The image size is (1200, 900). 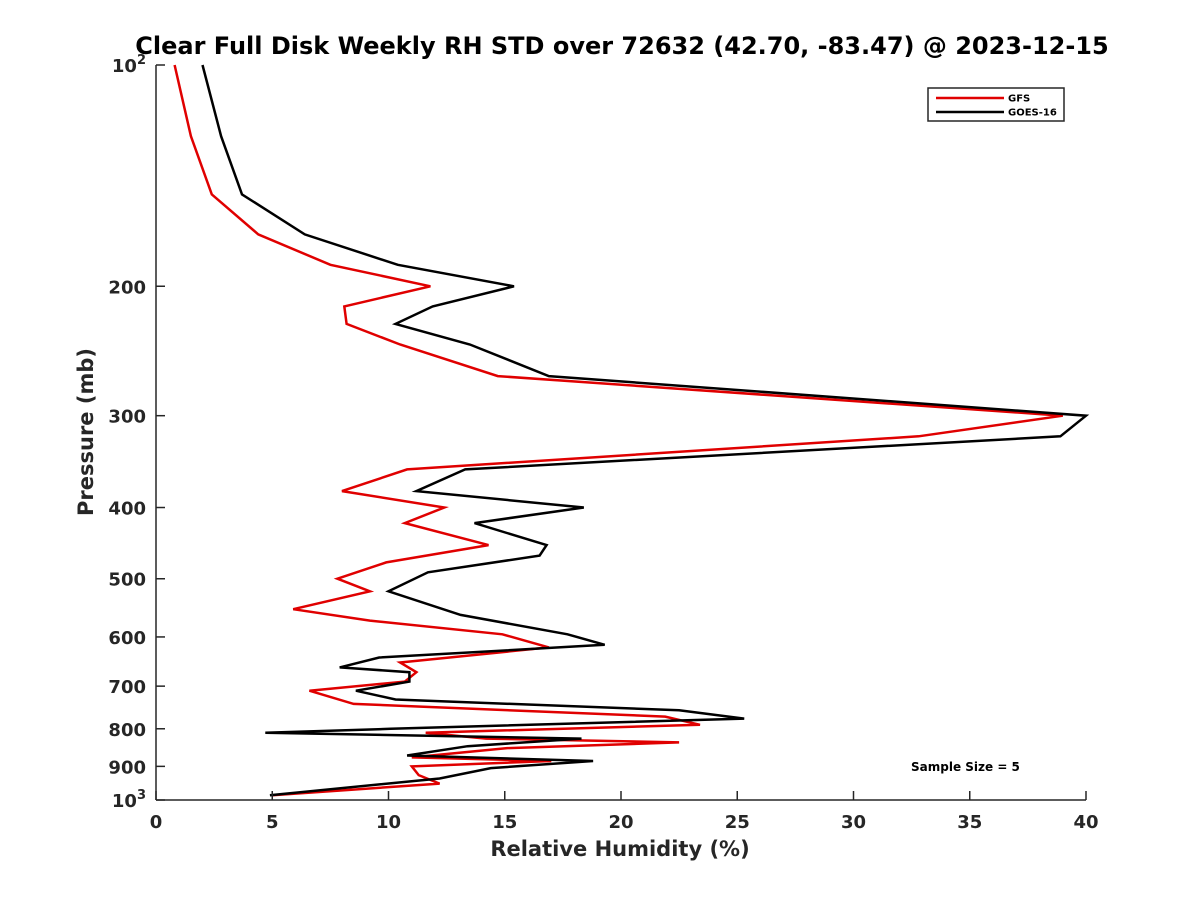 What do you see at coordinates (1085, 822) in the screenshot?
I see `x-tick-label: 40` at bounding box center [1085, 822].